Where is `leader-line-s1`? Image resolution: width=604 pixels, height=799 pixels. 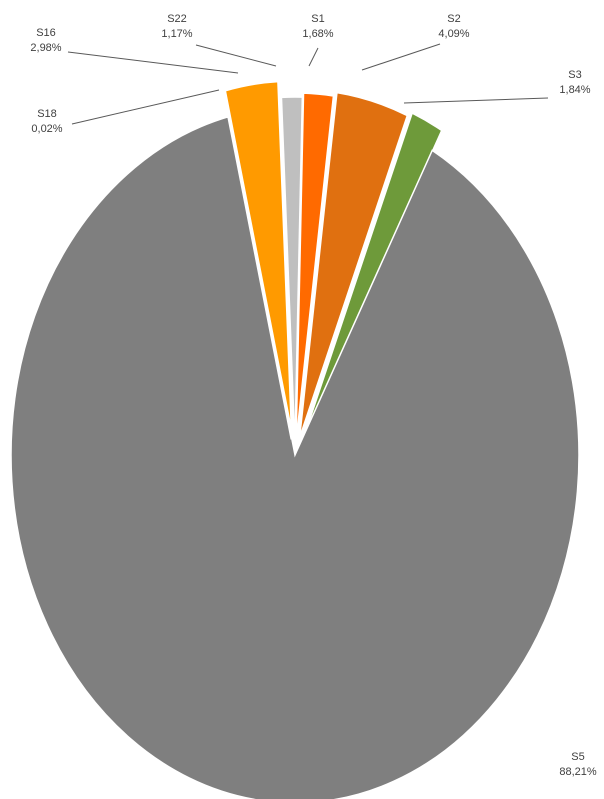 leader-line-s1 is located at coordinates (313, 57).